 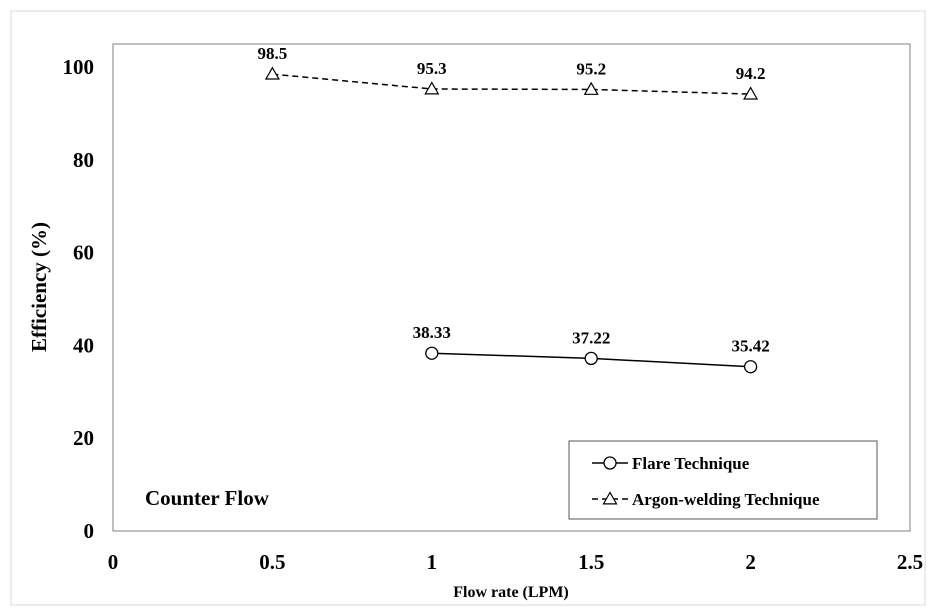 I want to click on legend: Flare Technique Argon-welding Technique, so click(x=723, y=480).